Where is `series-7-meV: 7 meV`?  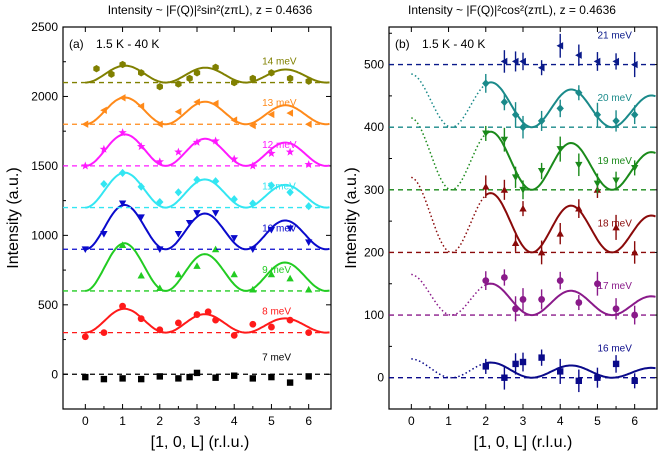 series-7-meV: 7 meV is located at coordinates (197, 369).